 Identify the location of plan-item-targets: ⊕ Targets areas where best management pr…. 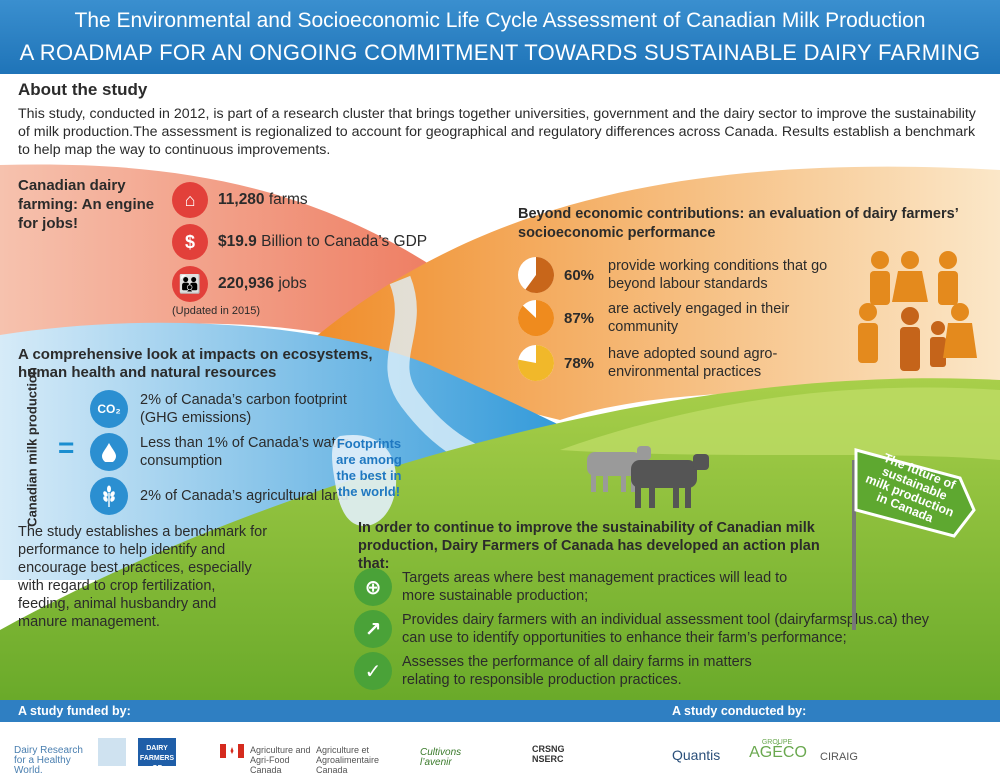
(574, 587).